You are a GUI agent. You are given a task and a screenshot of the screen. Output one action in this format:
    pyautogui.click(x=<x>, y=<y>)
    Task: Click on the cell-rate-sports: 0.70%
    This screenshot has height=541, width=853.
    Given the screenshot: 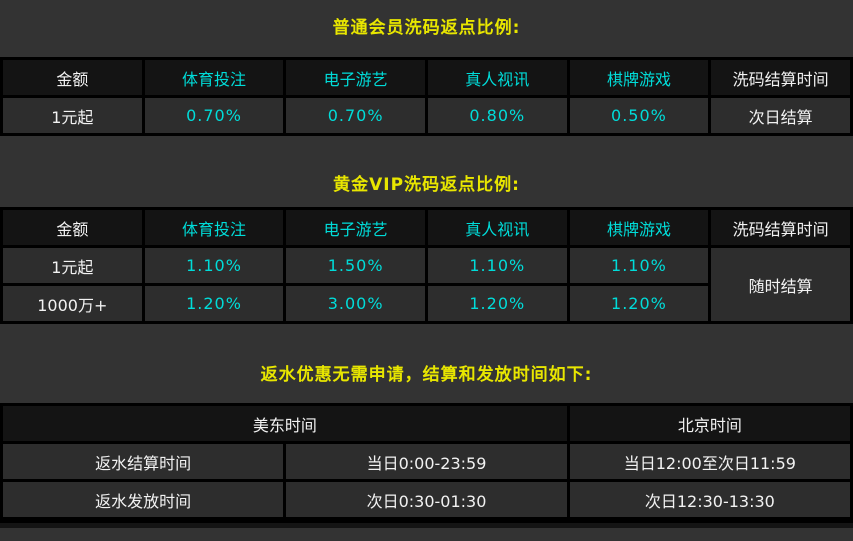 What is the action you would take?
    pyautogui.click(x=214, y=115)
    